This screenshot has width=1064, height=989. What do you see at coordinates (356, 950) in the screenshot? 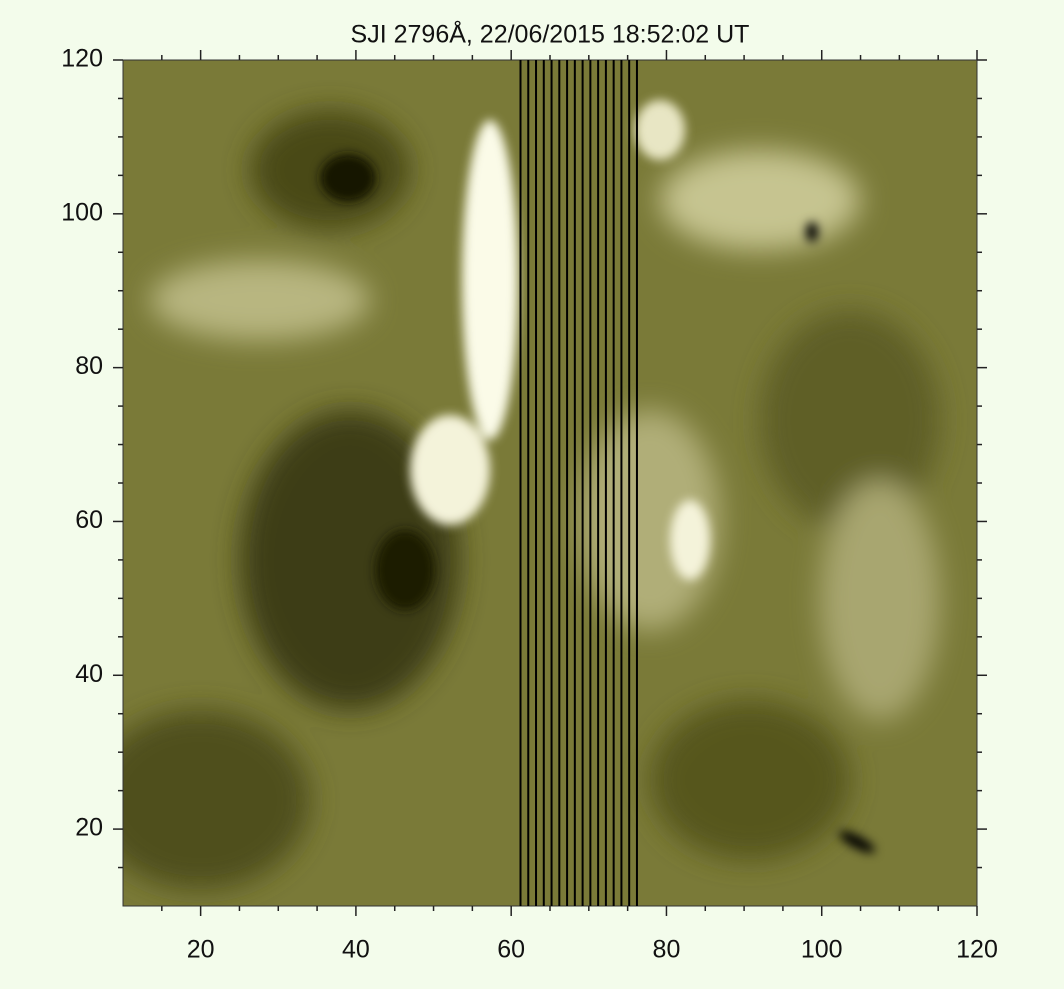
I see `x-tick-label: 40` at bounding box center [356, 950].